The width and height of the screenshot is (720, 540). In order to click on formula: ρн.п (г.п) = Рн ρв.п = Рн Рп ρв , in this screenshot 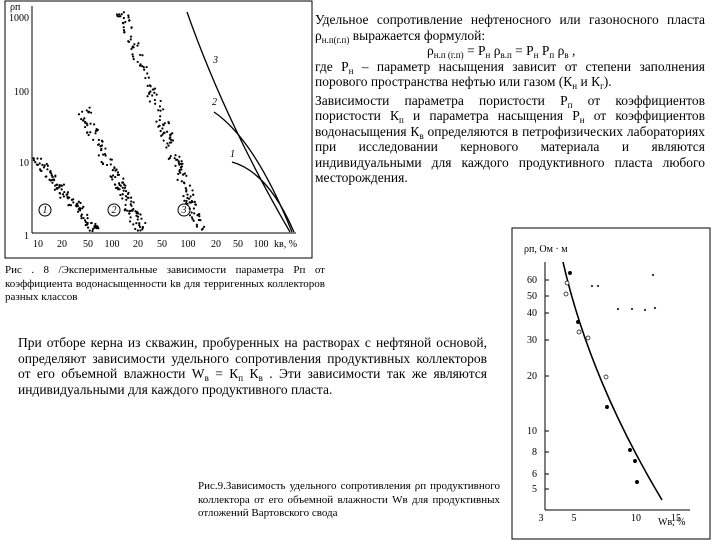, I will do `click(510, 51)`.